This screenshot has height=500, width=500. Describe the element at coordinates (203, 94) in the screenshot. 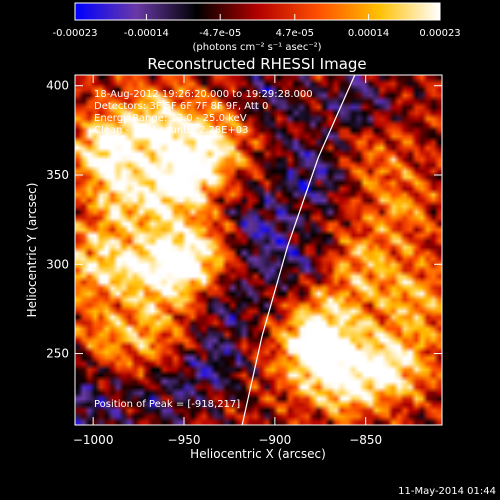

I see `annotation-time-range: 18-Aug-2012 19:26:20.000 to 19:29:28.000` at that location.